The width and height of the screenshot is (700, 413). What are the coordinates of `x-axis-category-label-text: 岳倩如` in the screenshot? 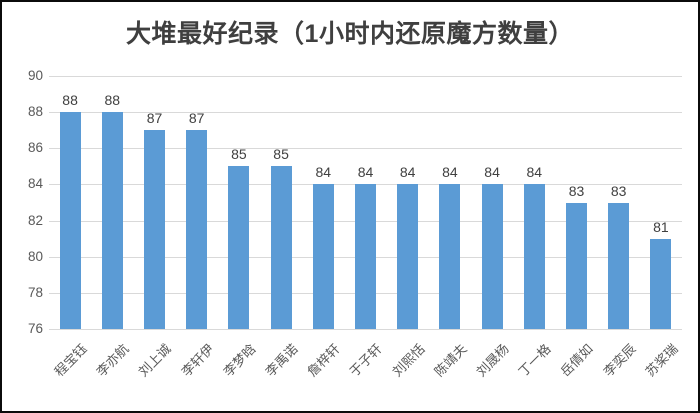 It's located at (577, 360).